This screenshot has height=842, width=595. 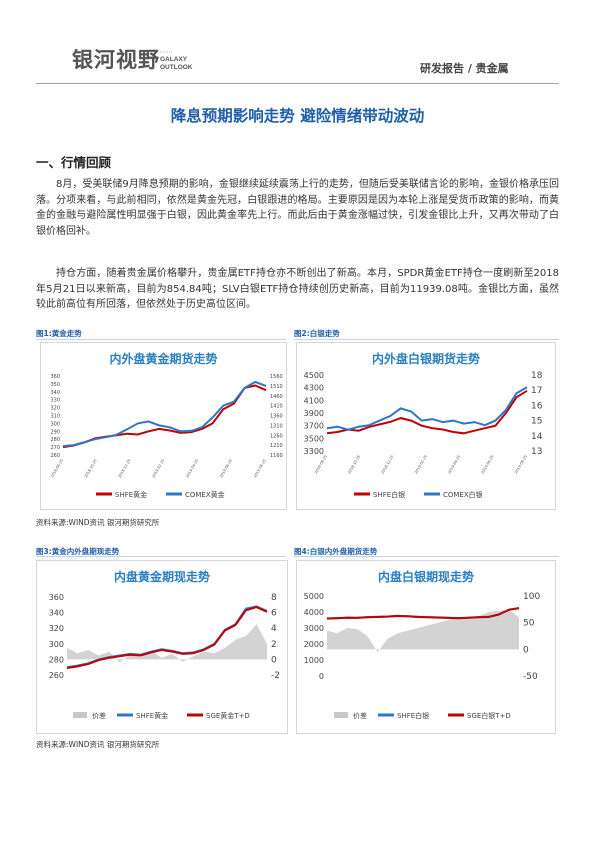 I want to click on y2-tick-label: 1510, so click(x=276, y=387).